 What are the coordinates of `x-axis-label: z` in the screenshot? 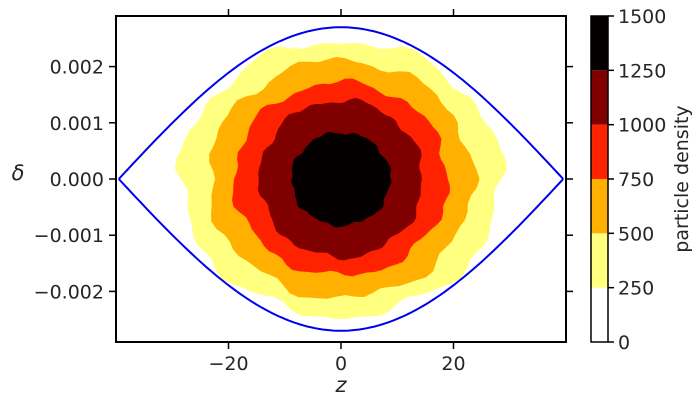 It's located at (340, 385).